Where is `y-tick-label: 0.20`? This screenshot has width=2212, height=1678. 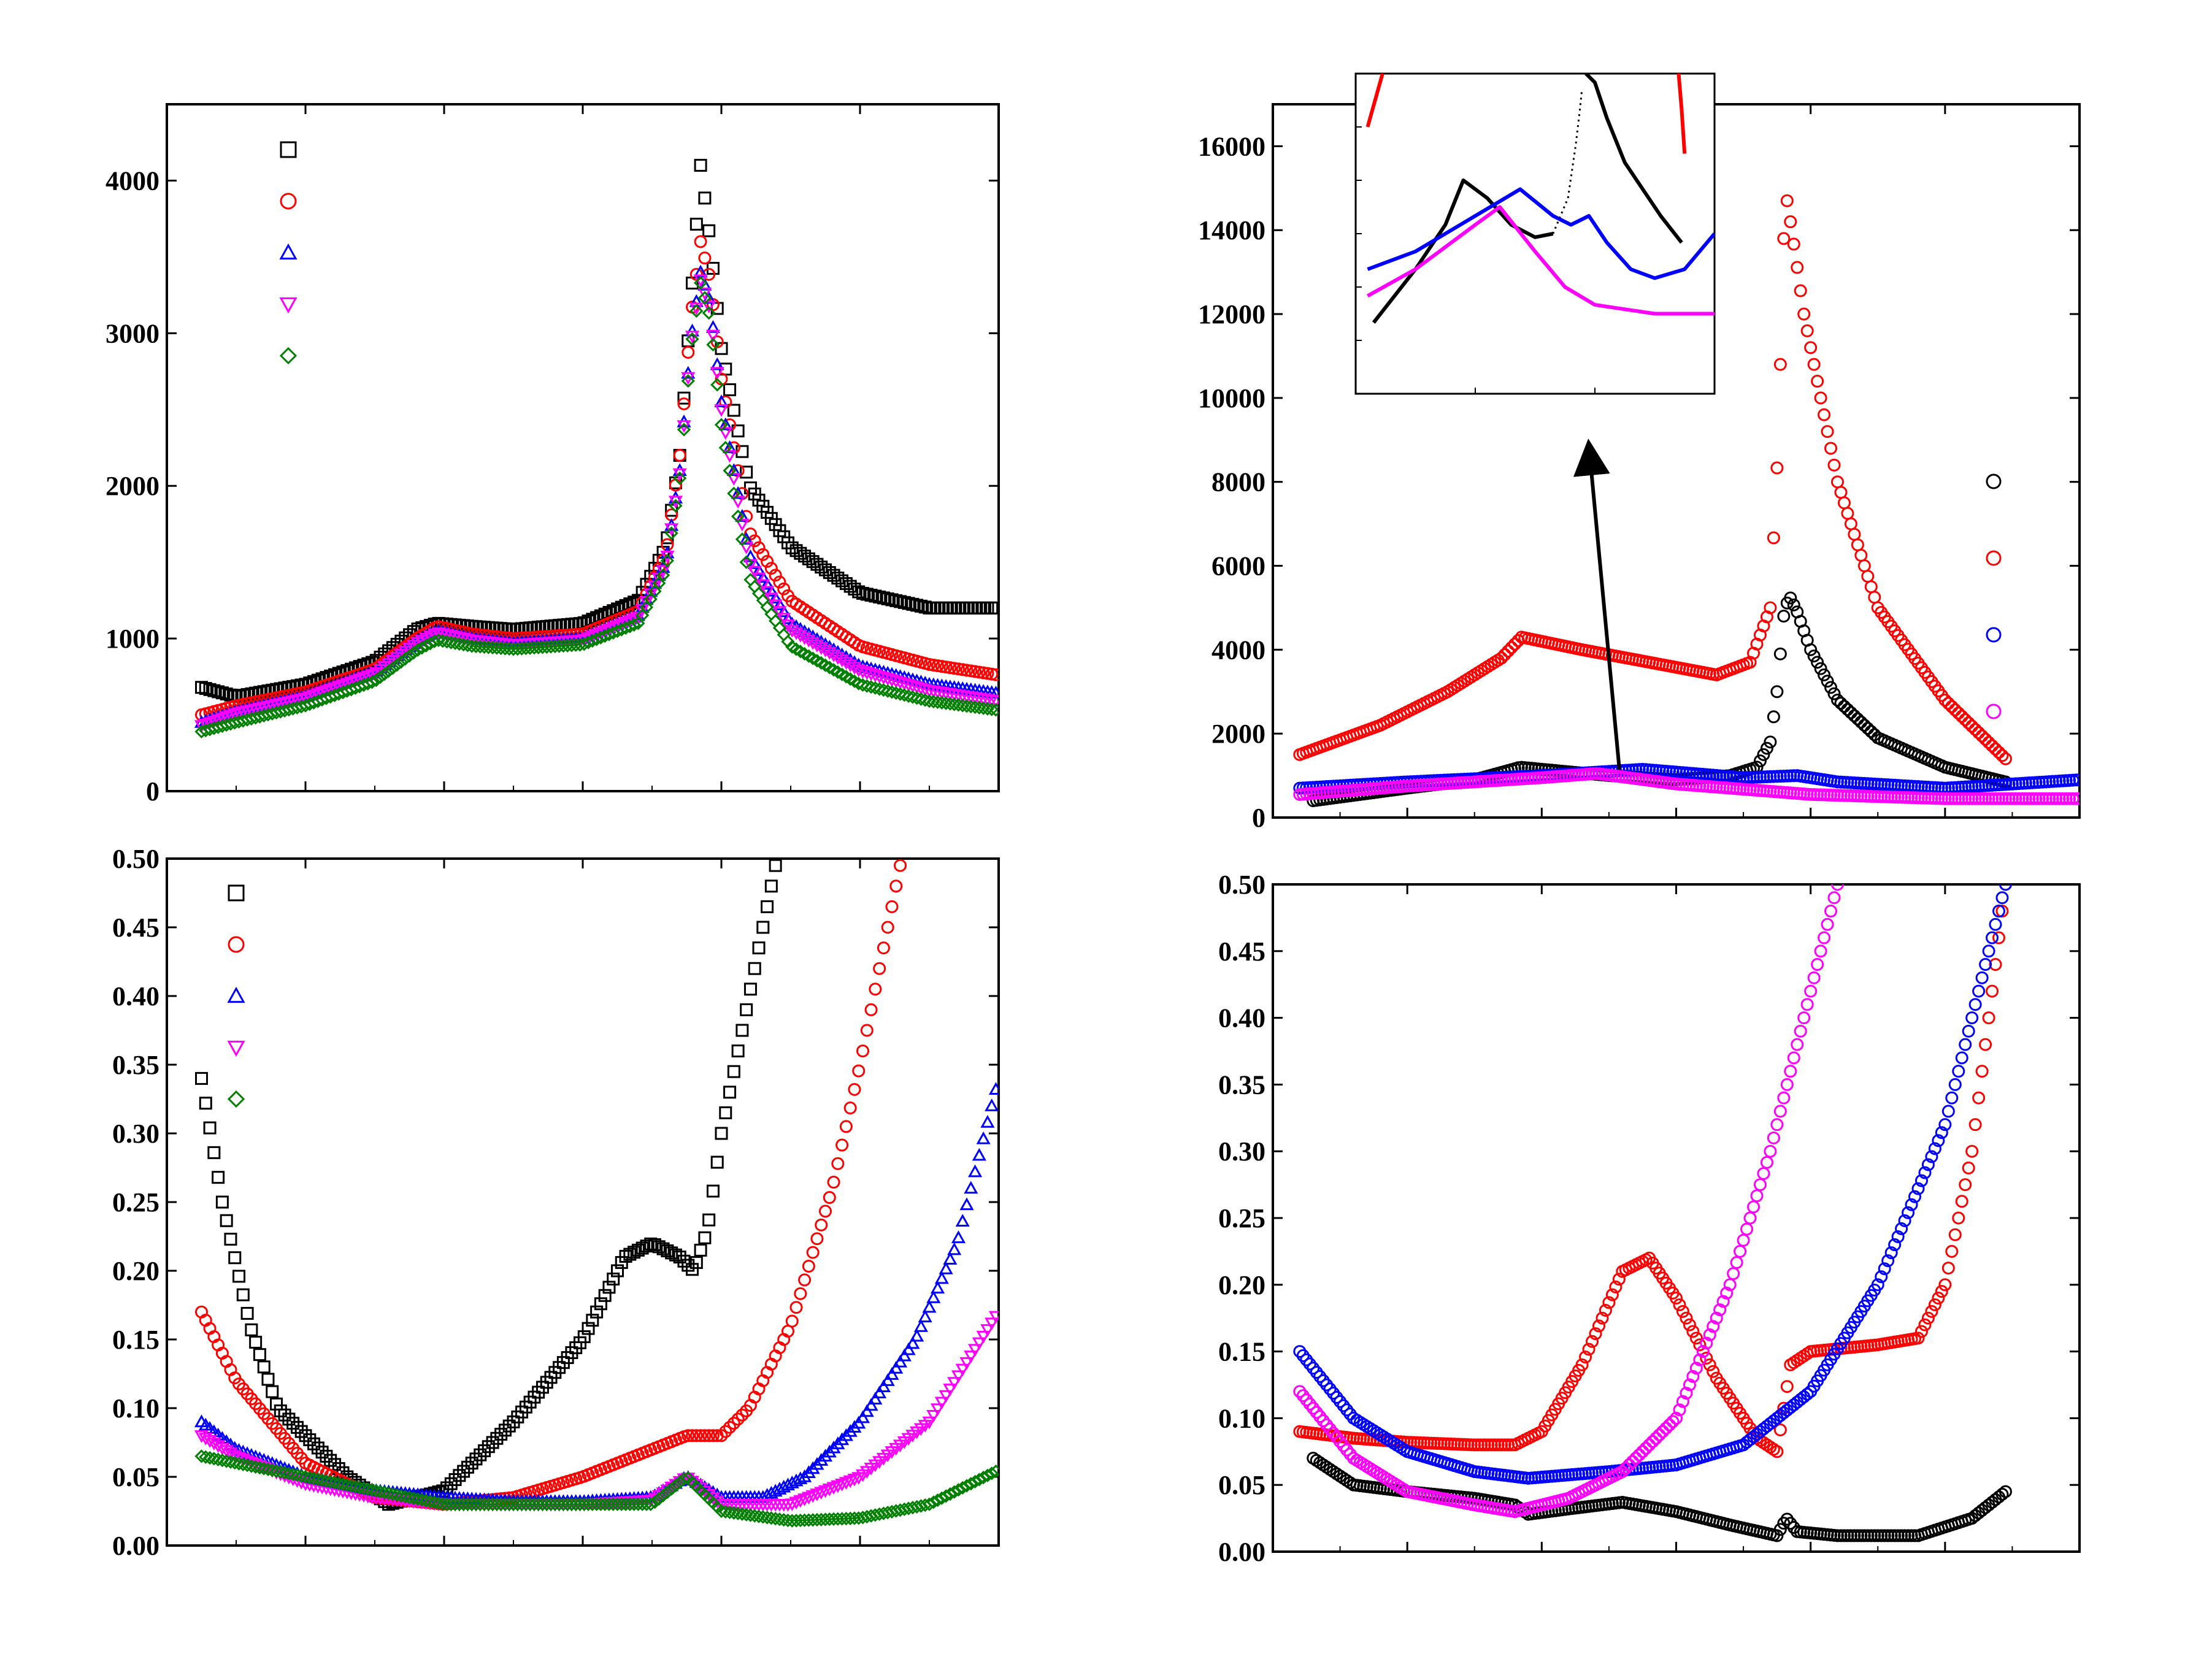
y-tick-label: 0.20 is located at coordinates (1242, 1285).